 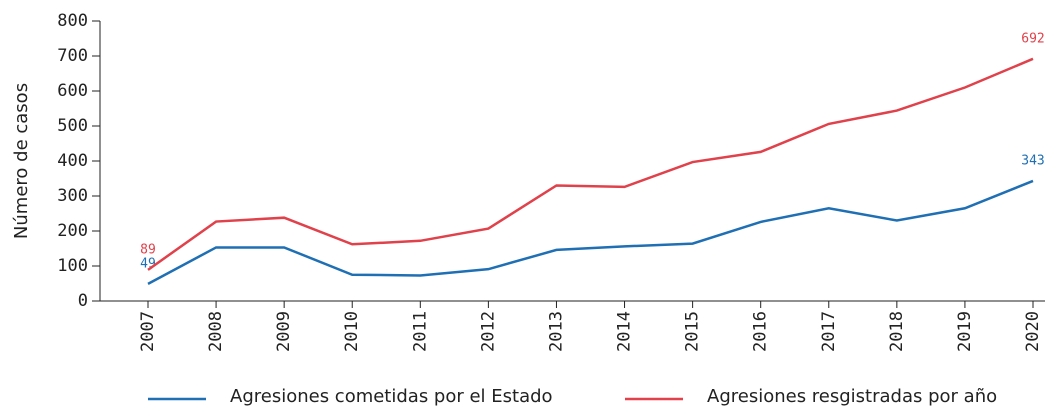 I want to click on x-tick-label: 2007, so click(x=148, y=331).